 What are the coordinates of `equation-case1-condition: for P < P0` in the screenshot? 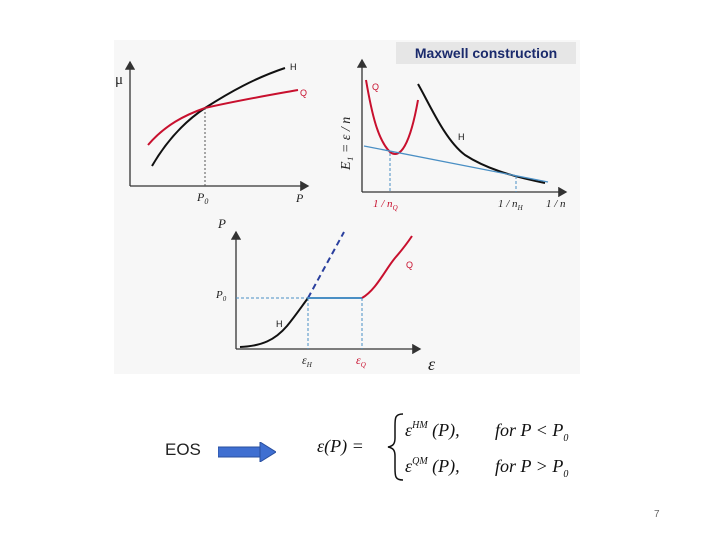 It's located at (531, 432).